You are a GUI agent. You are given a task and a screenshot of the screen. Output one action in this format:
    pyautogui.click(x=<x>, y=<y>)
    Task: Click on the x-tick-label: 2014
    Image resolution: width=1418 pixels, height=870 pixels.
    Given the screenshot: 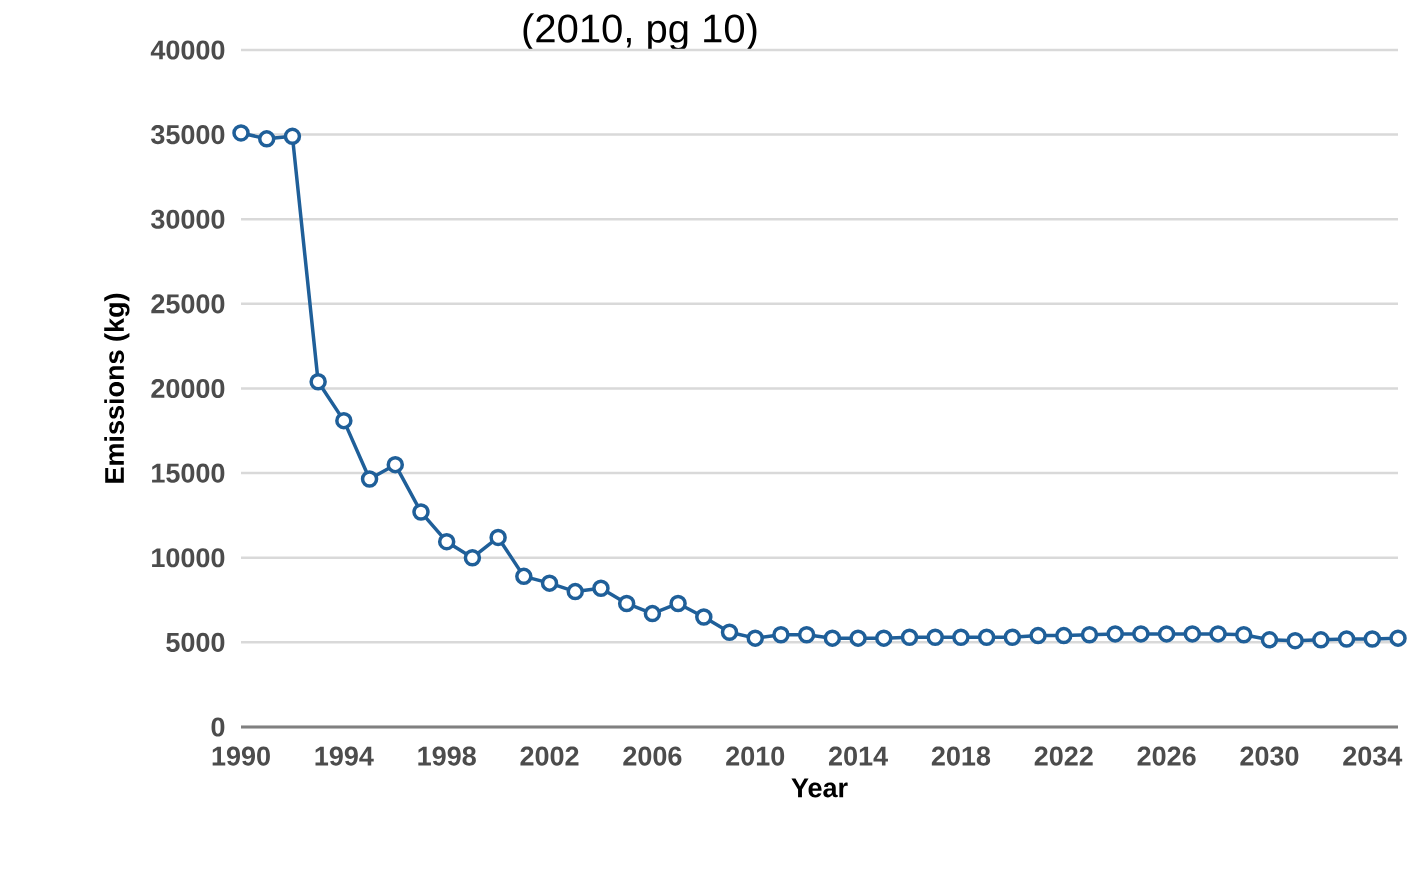 What is the action you would take?
    pyautogui.click(x=858, y=756)
    